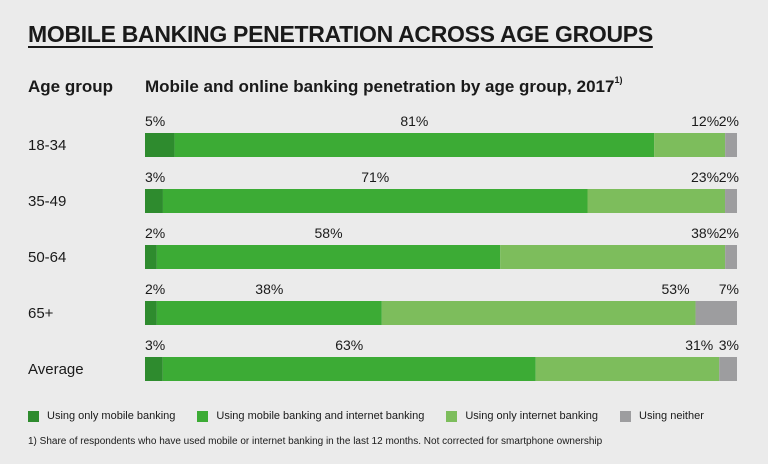  I want to click on legend-label: Using only mobile banking, so click(111, 416).